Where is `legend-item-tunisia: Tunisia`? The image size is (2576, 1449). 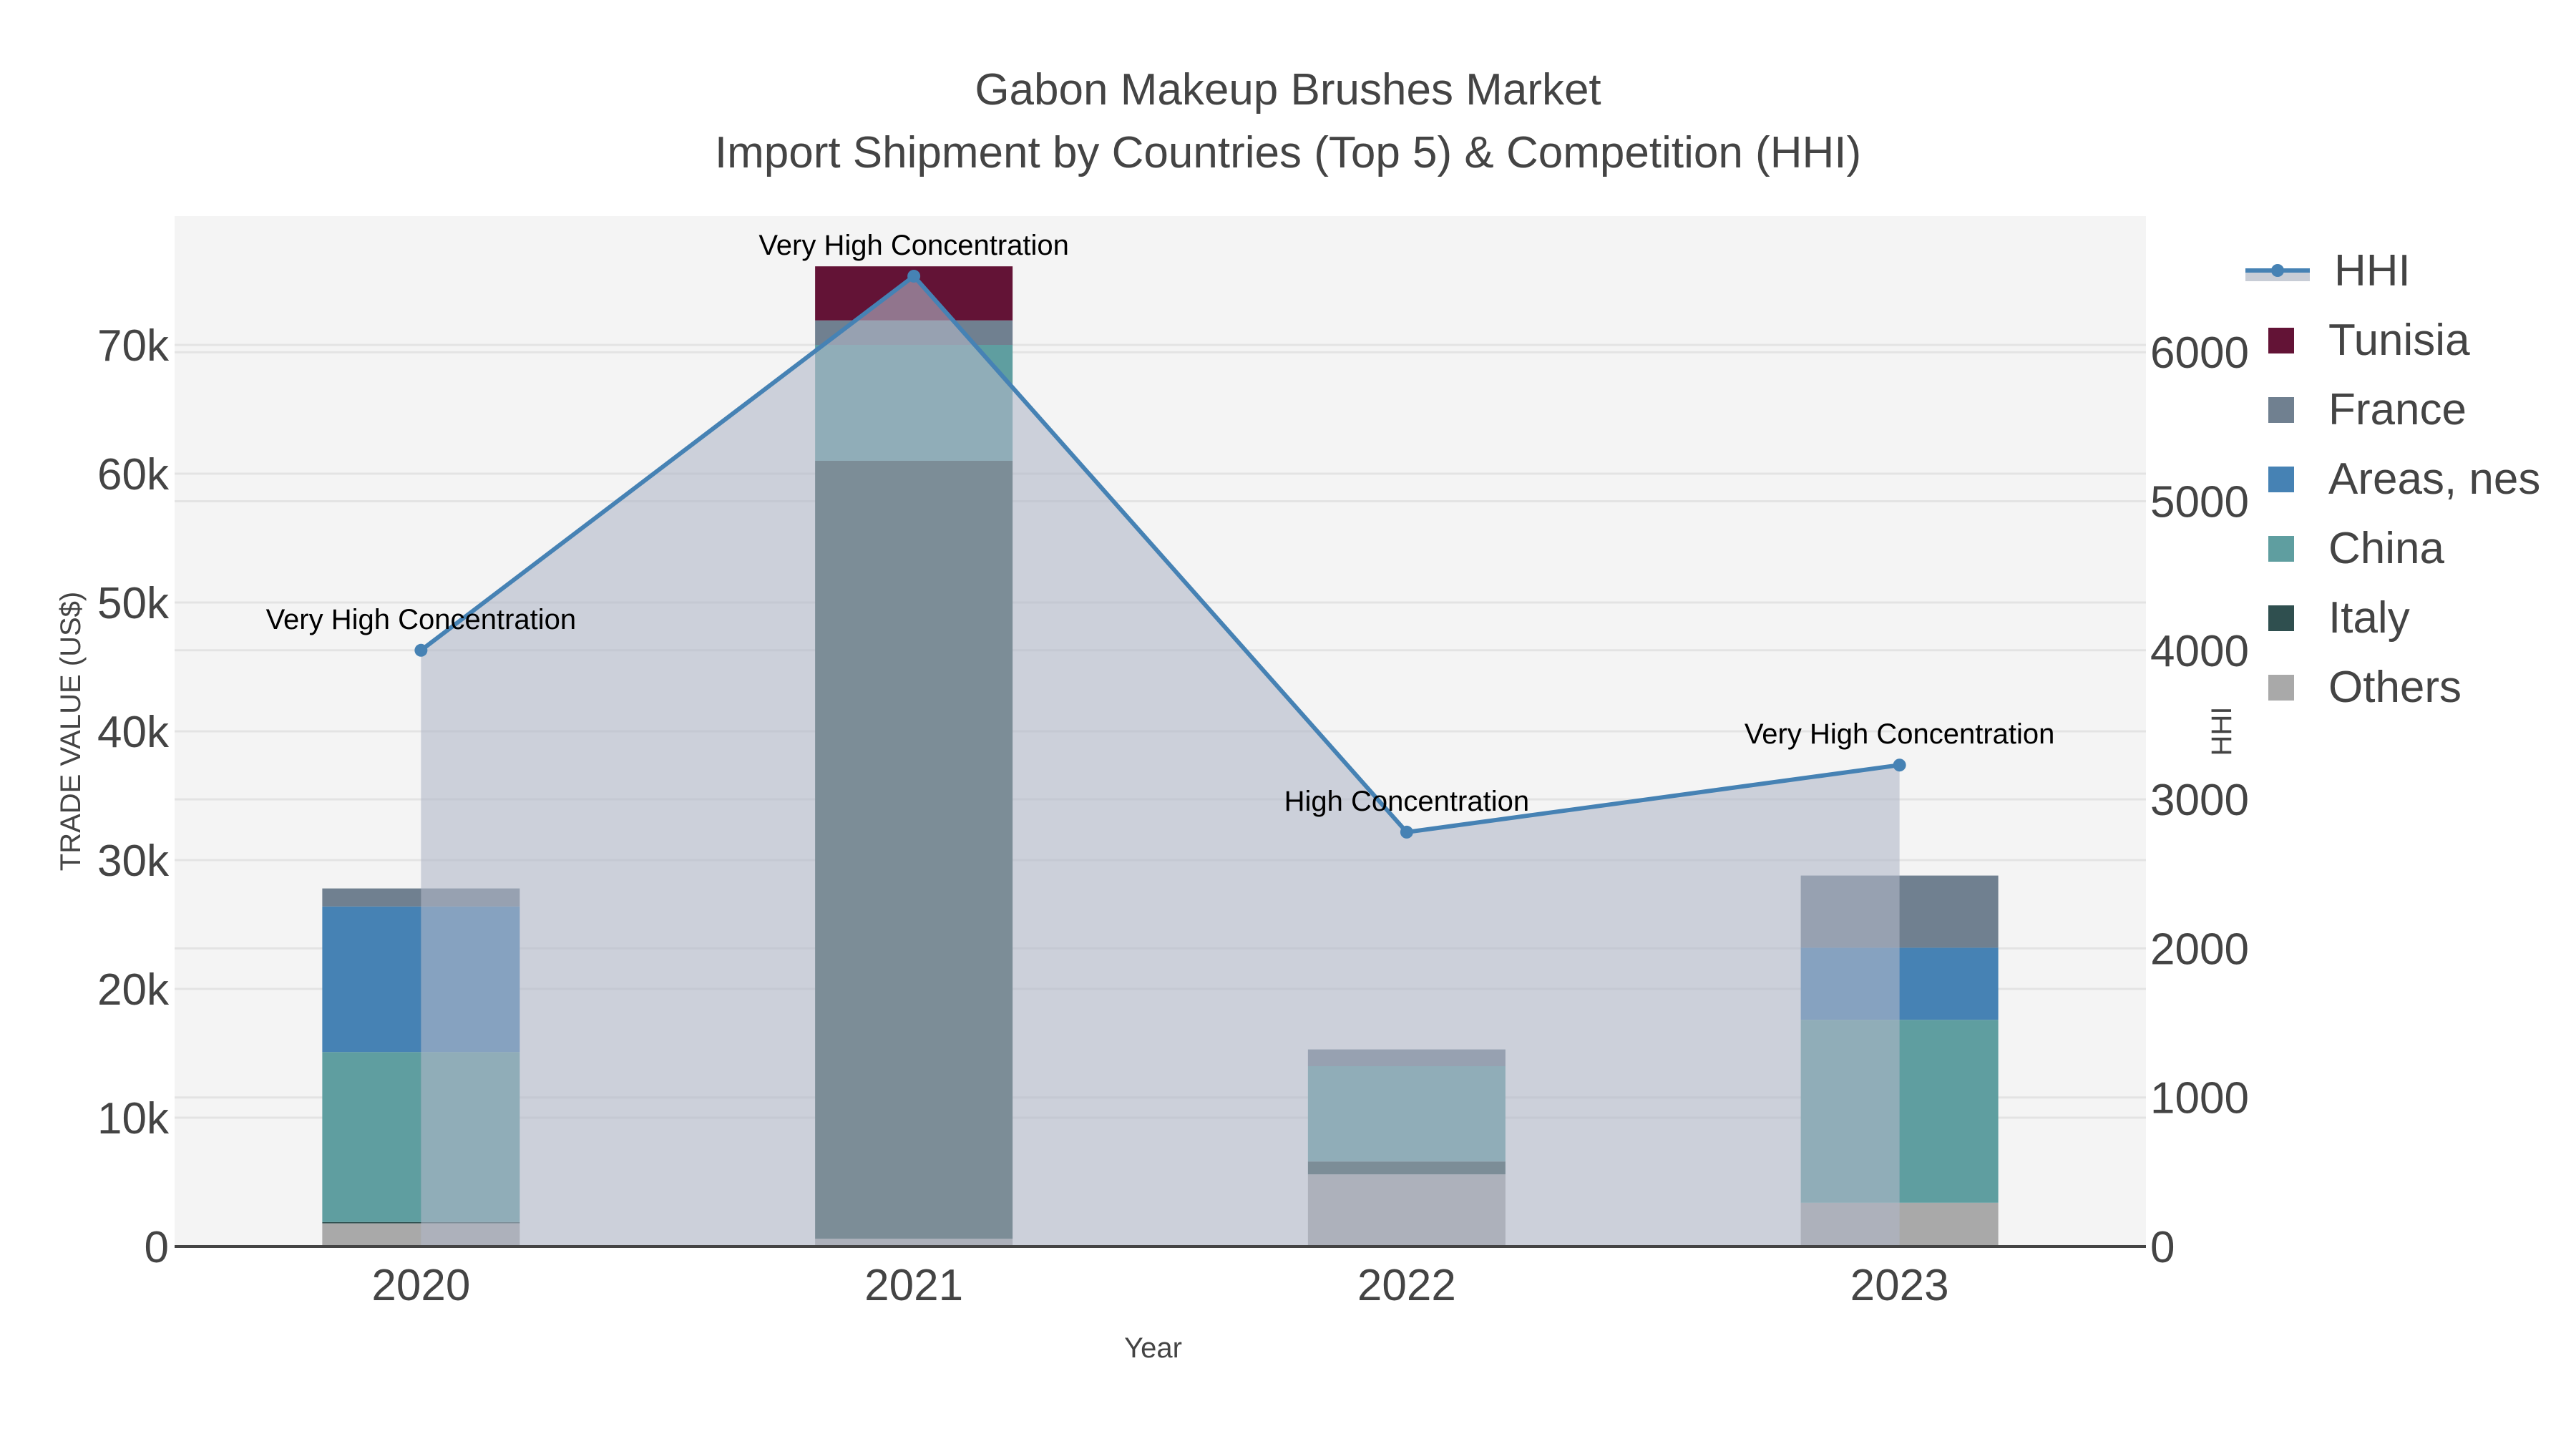 legend-item-tunisia: Tunisia is located at coordinates (2390, 340).